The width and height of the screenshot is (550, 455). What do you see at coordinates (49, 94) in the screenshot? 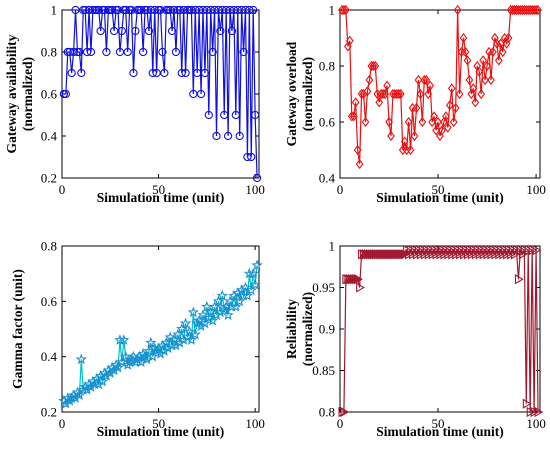
I see `y-tick-label: 0.6` at bounding box center [49, 94].